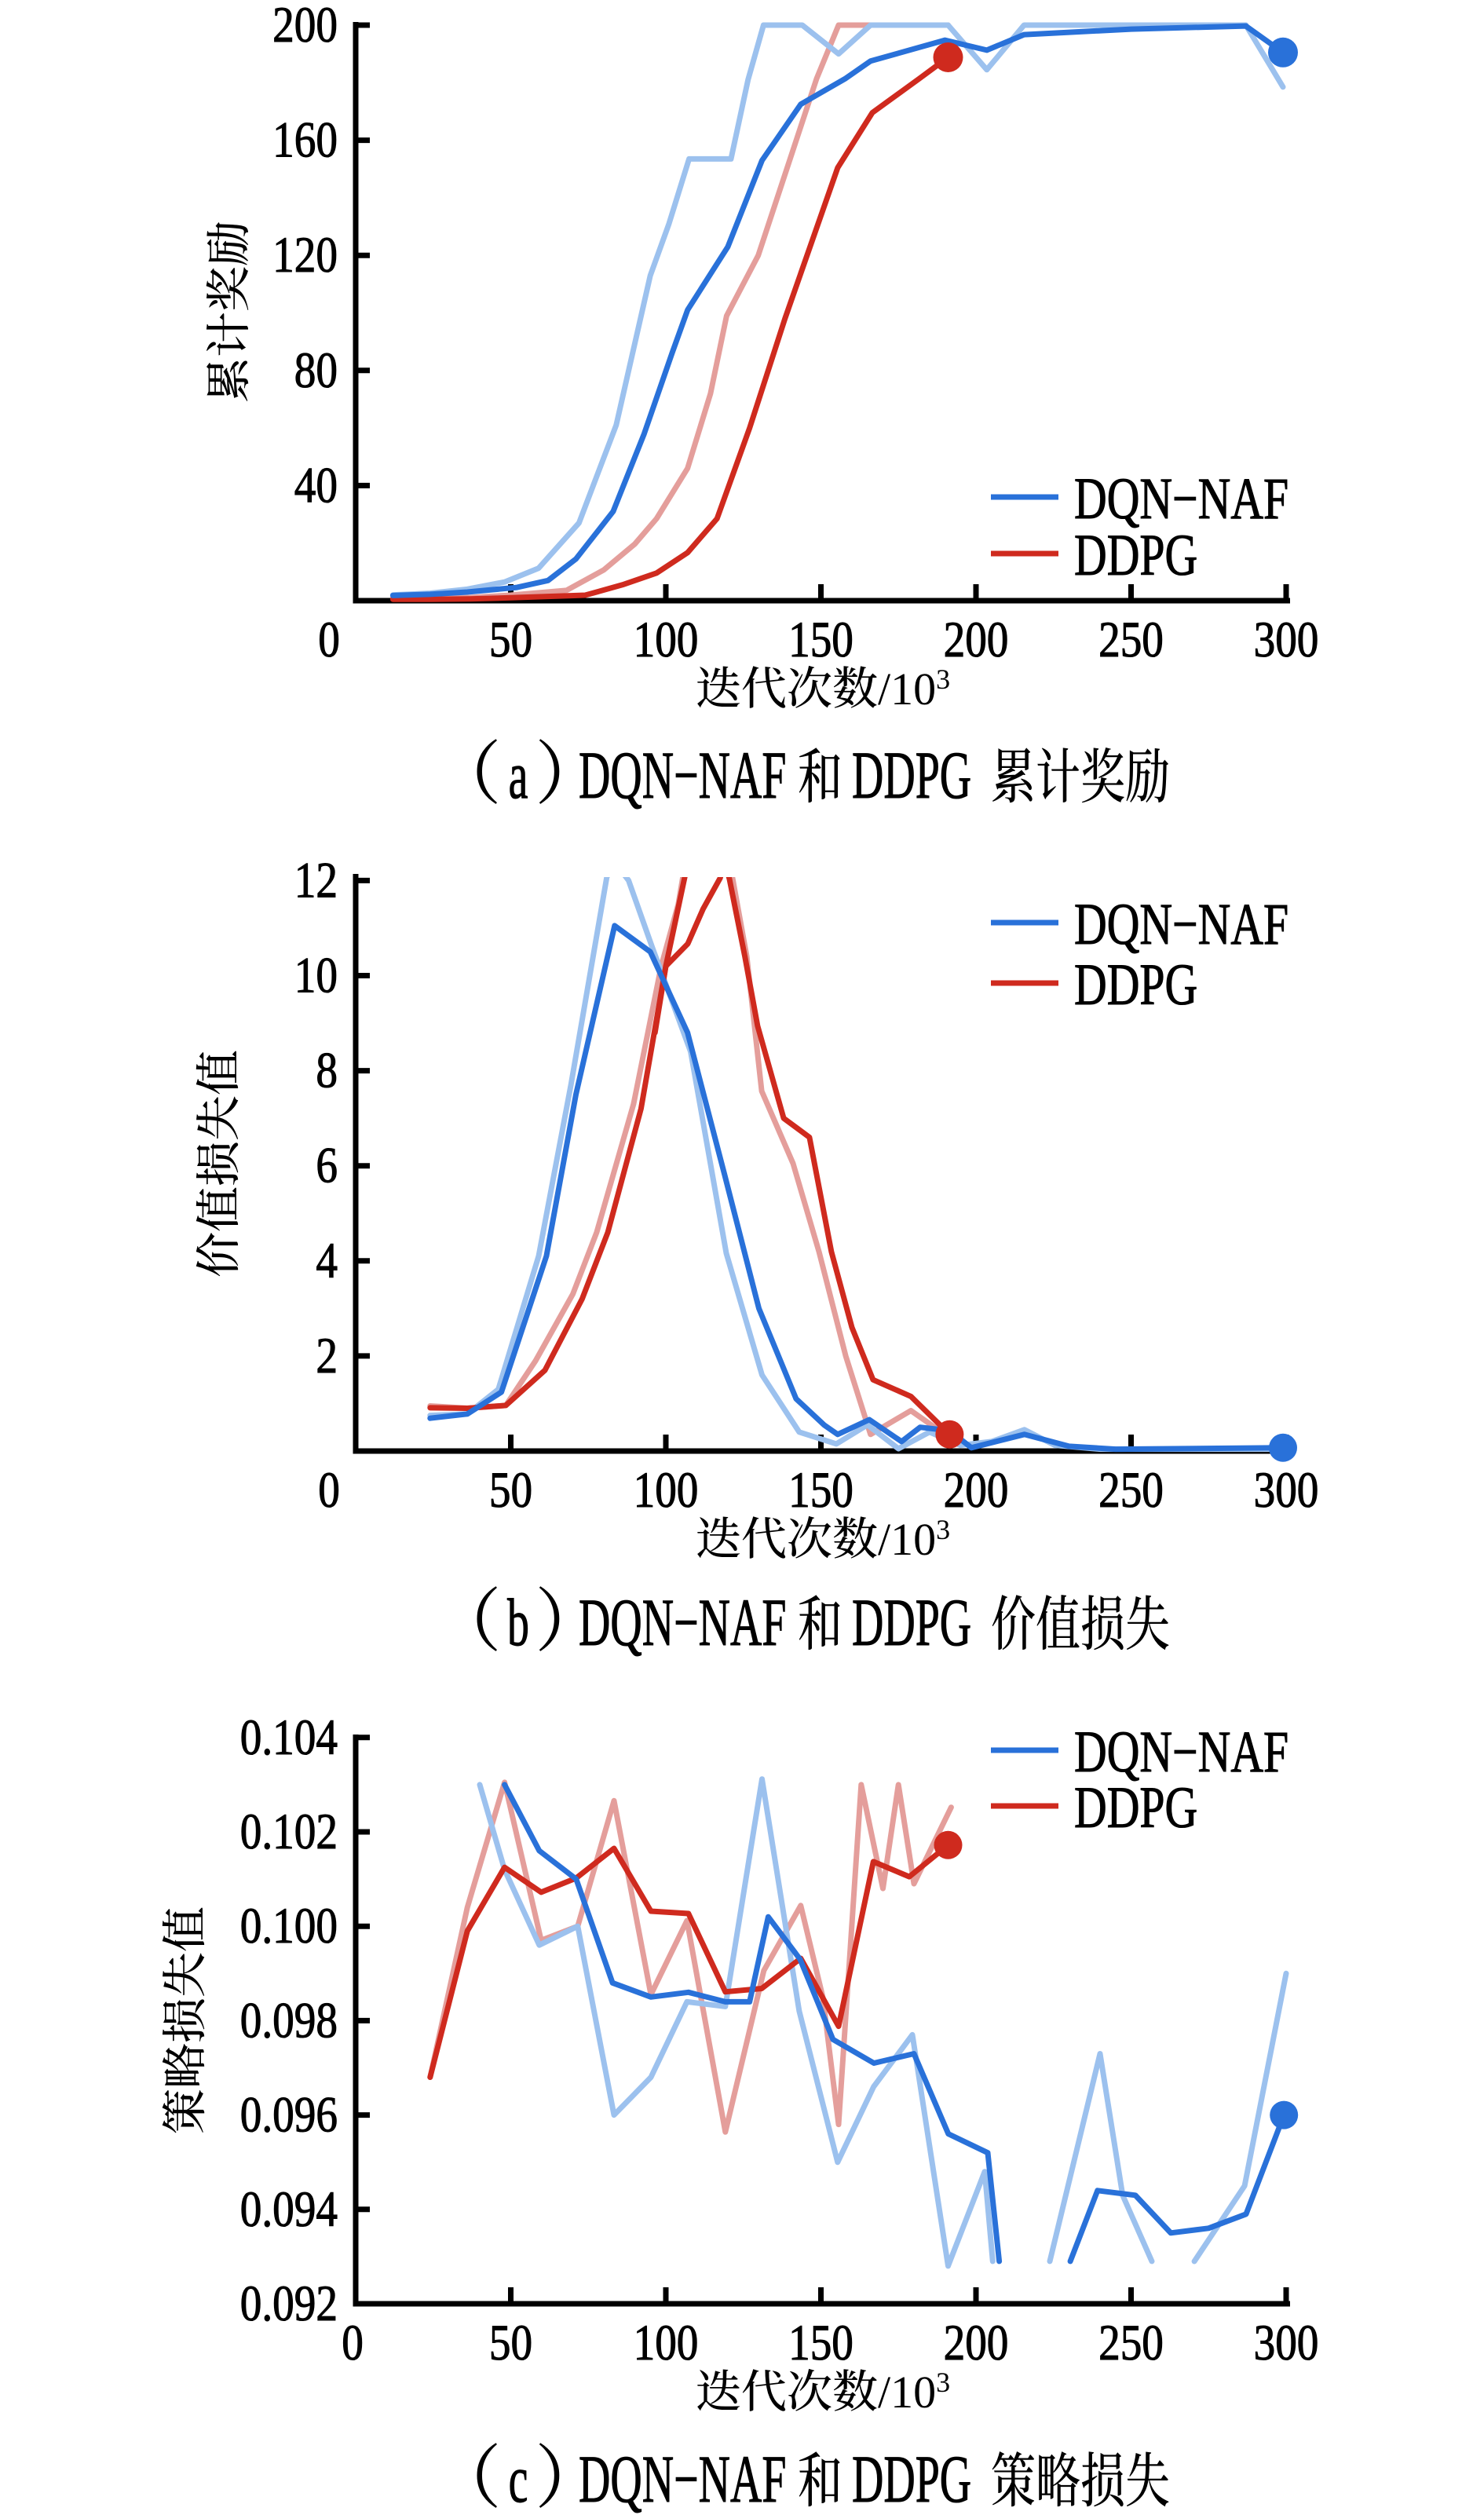 The image size is (1484, 2515). What do you see at coordinates (305, 255) in the screenshot?
I see `svg-text: 120` at bounding box center [305, 255].